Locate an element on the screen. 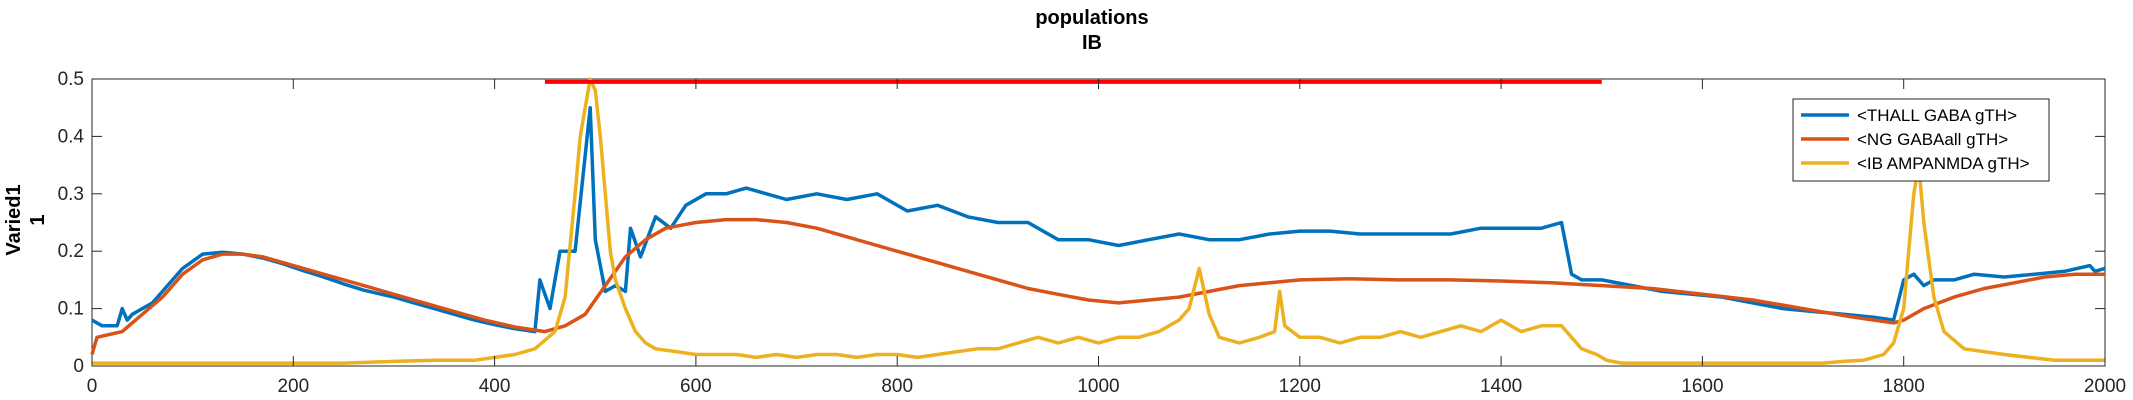  legend-entry: <IB AMPANMDA gTH> is located at coordinates (1943, 163).